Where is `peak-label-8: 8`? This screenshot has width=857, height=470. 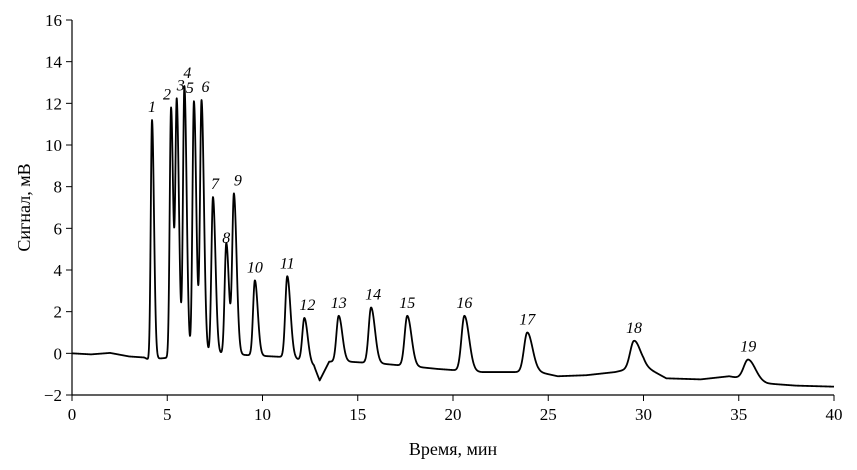
peak-label-8: 8 is located at coordinates (226, 238).